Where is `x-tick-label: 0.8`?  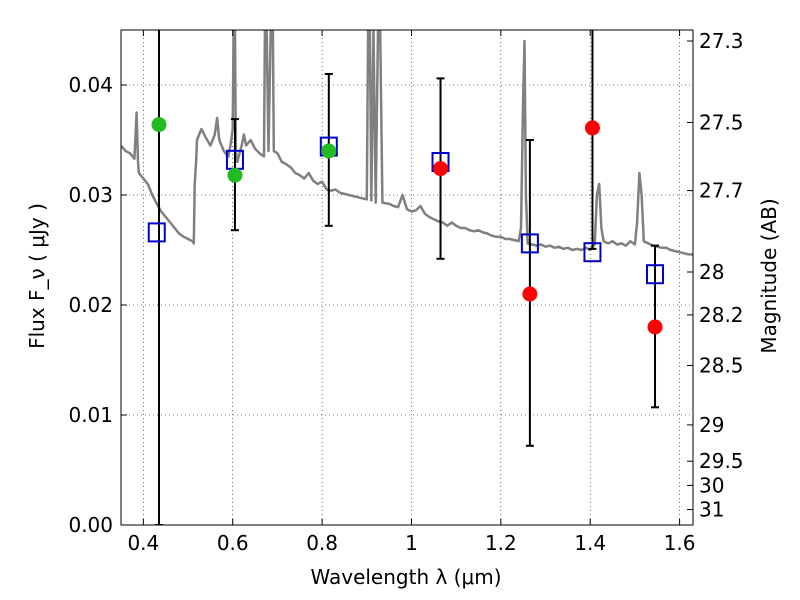 x-tick-label: 0.8 is located at coordinates (322, 543).